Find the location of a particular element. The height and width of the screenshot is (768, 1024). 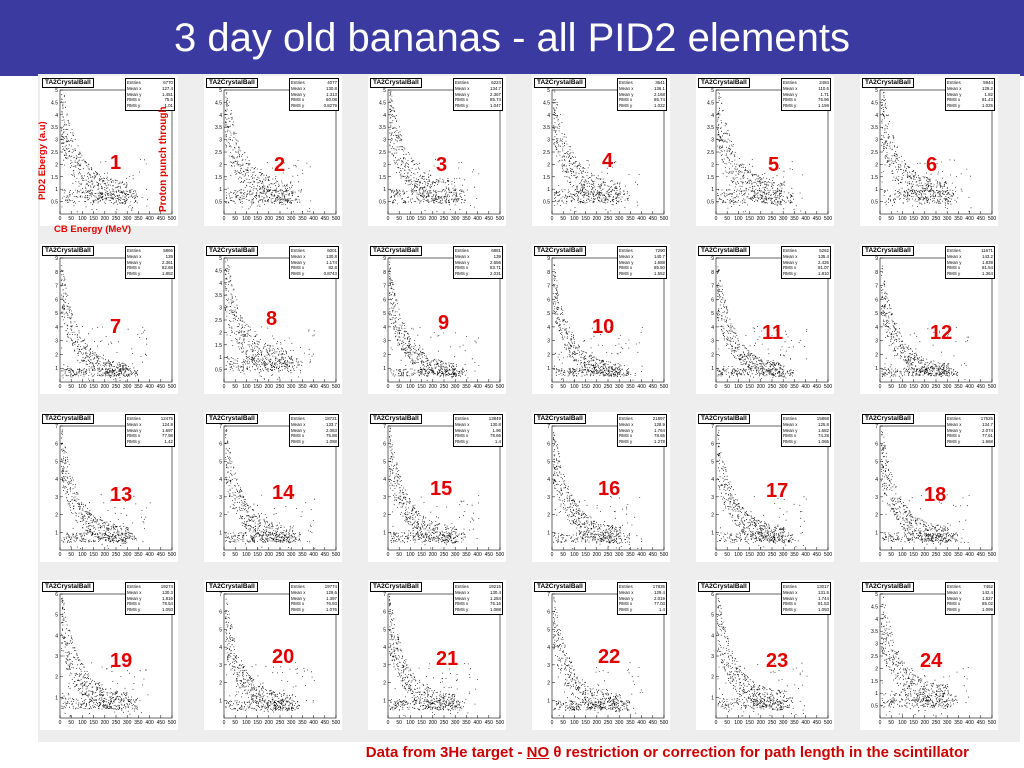

stats-row: RMS y 1.099 is located at coordinates (970, 610).